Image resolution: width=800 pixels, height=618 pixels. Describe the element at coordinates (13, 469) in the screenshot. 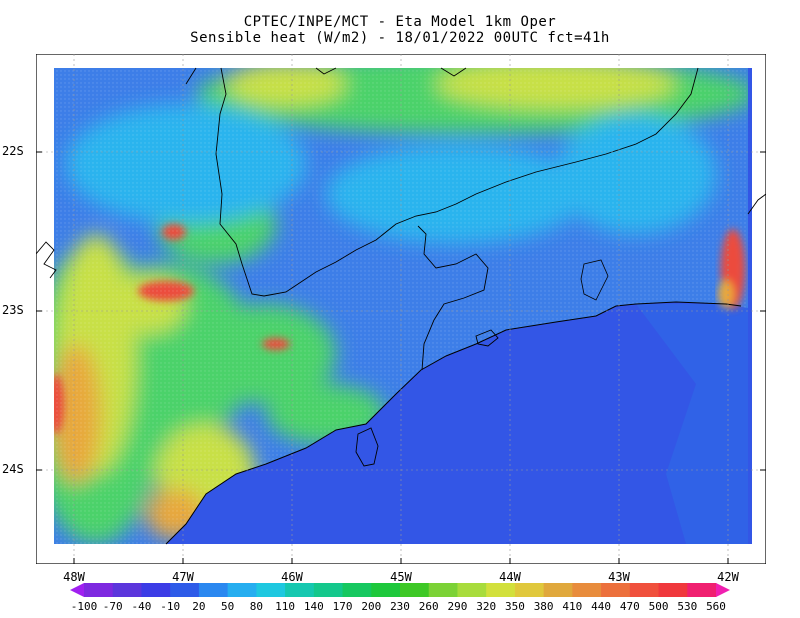

I see `lat-label-24s: 24S` at that location.